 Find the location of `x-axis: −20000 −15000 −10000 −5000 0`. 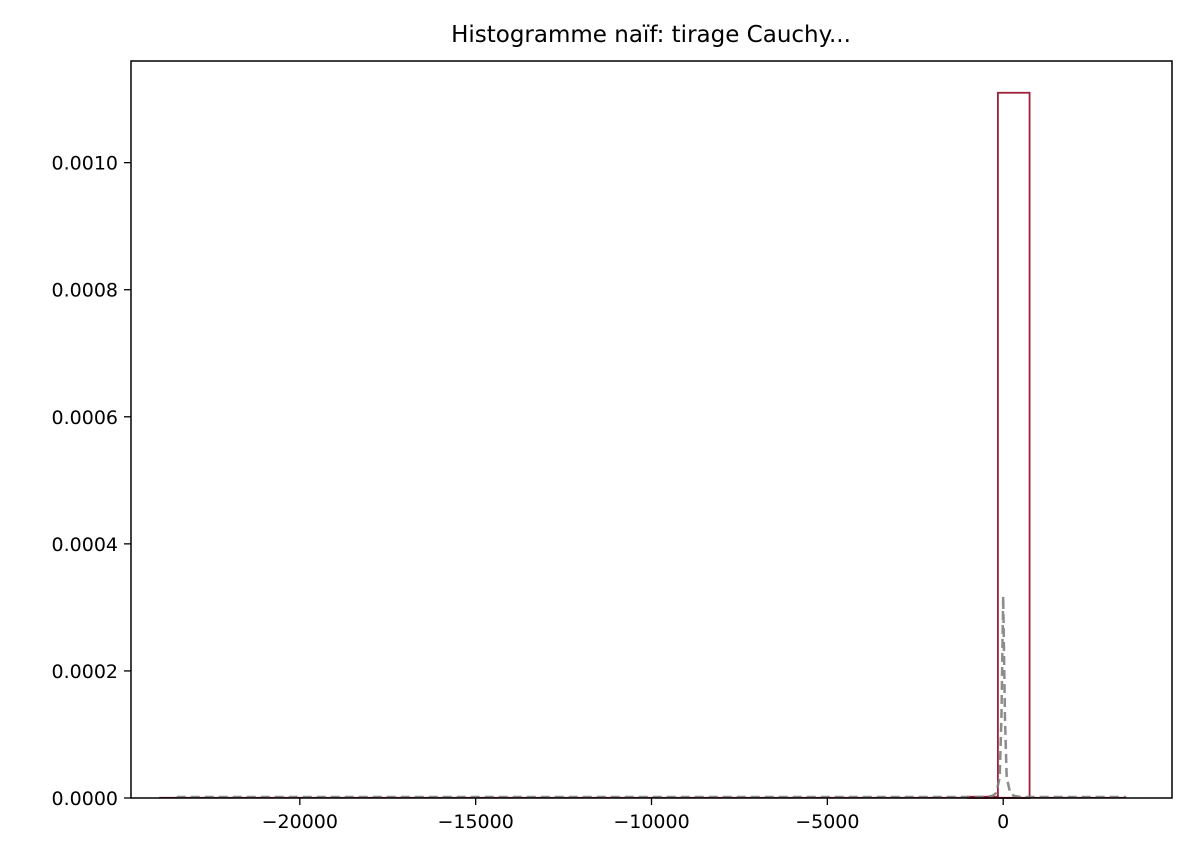

x-axis: −20000 −15000 −10000 −5000 0 is located at coordinates (635, 815).